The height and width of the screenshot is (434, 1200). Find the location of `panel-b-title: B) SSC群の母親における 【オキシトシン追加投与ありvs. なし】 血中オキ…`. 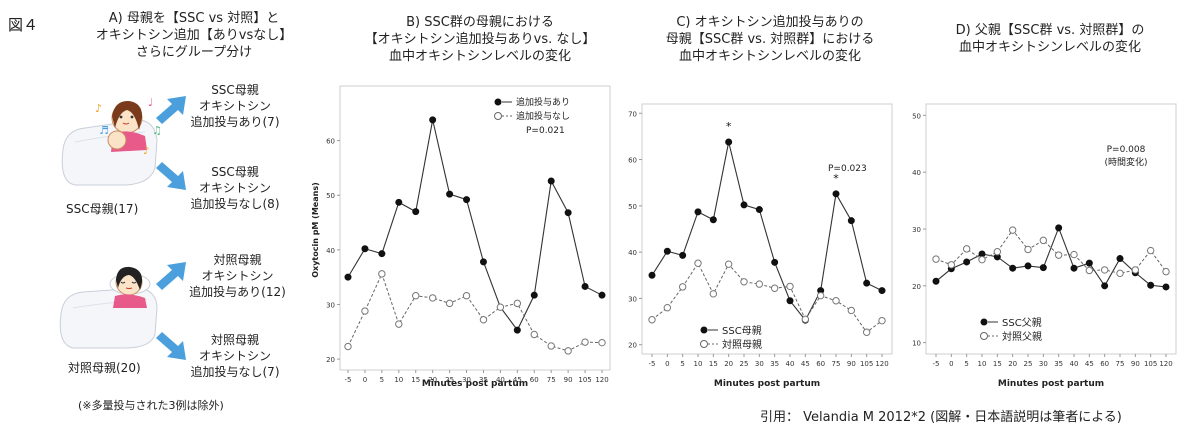

panel-b-title: B) SSC群の母親における 【オキシトシン追加投与ありvs. なし】 血中オキ… is located at coordinates (480, 39).